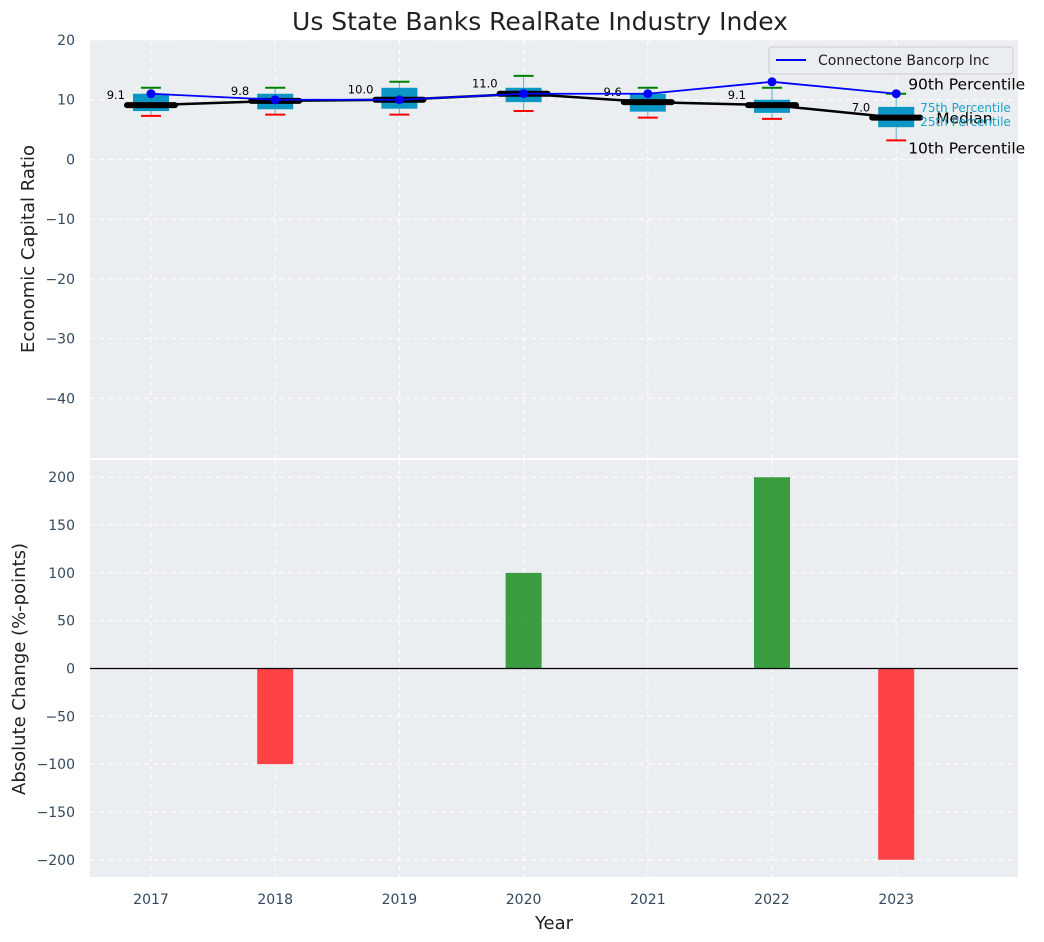 Image resolution: width=1044 pixels, height=942 pixels. What do you see at coordinates (485, 84) in the screenshot?
I see `median-value-label: 11.0` at bounding box center [485, 84].